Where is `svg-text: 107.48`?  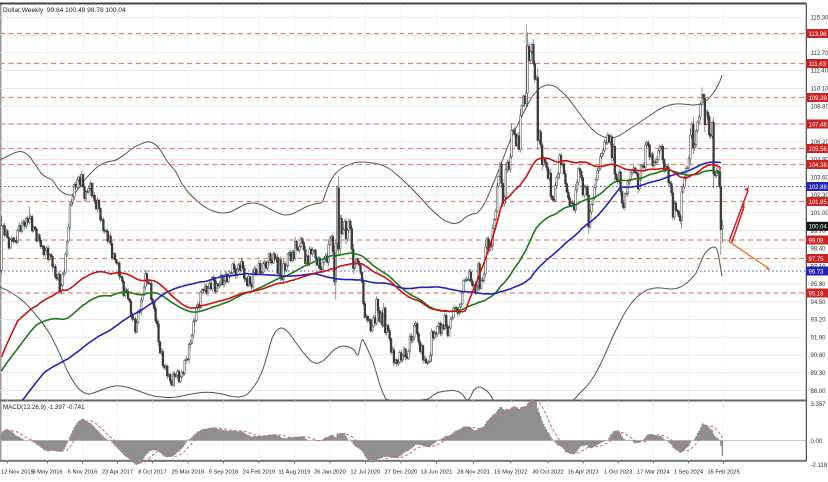 svg-text: 107.48 is located at coordinates (818, 125).